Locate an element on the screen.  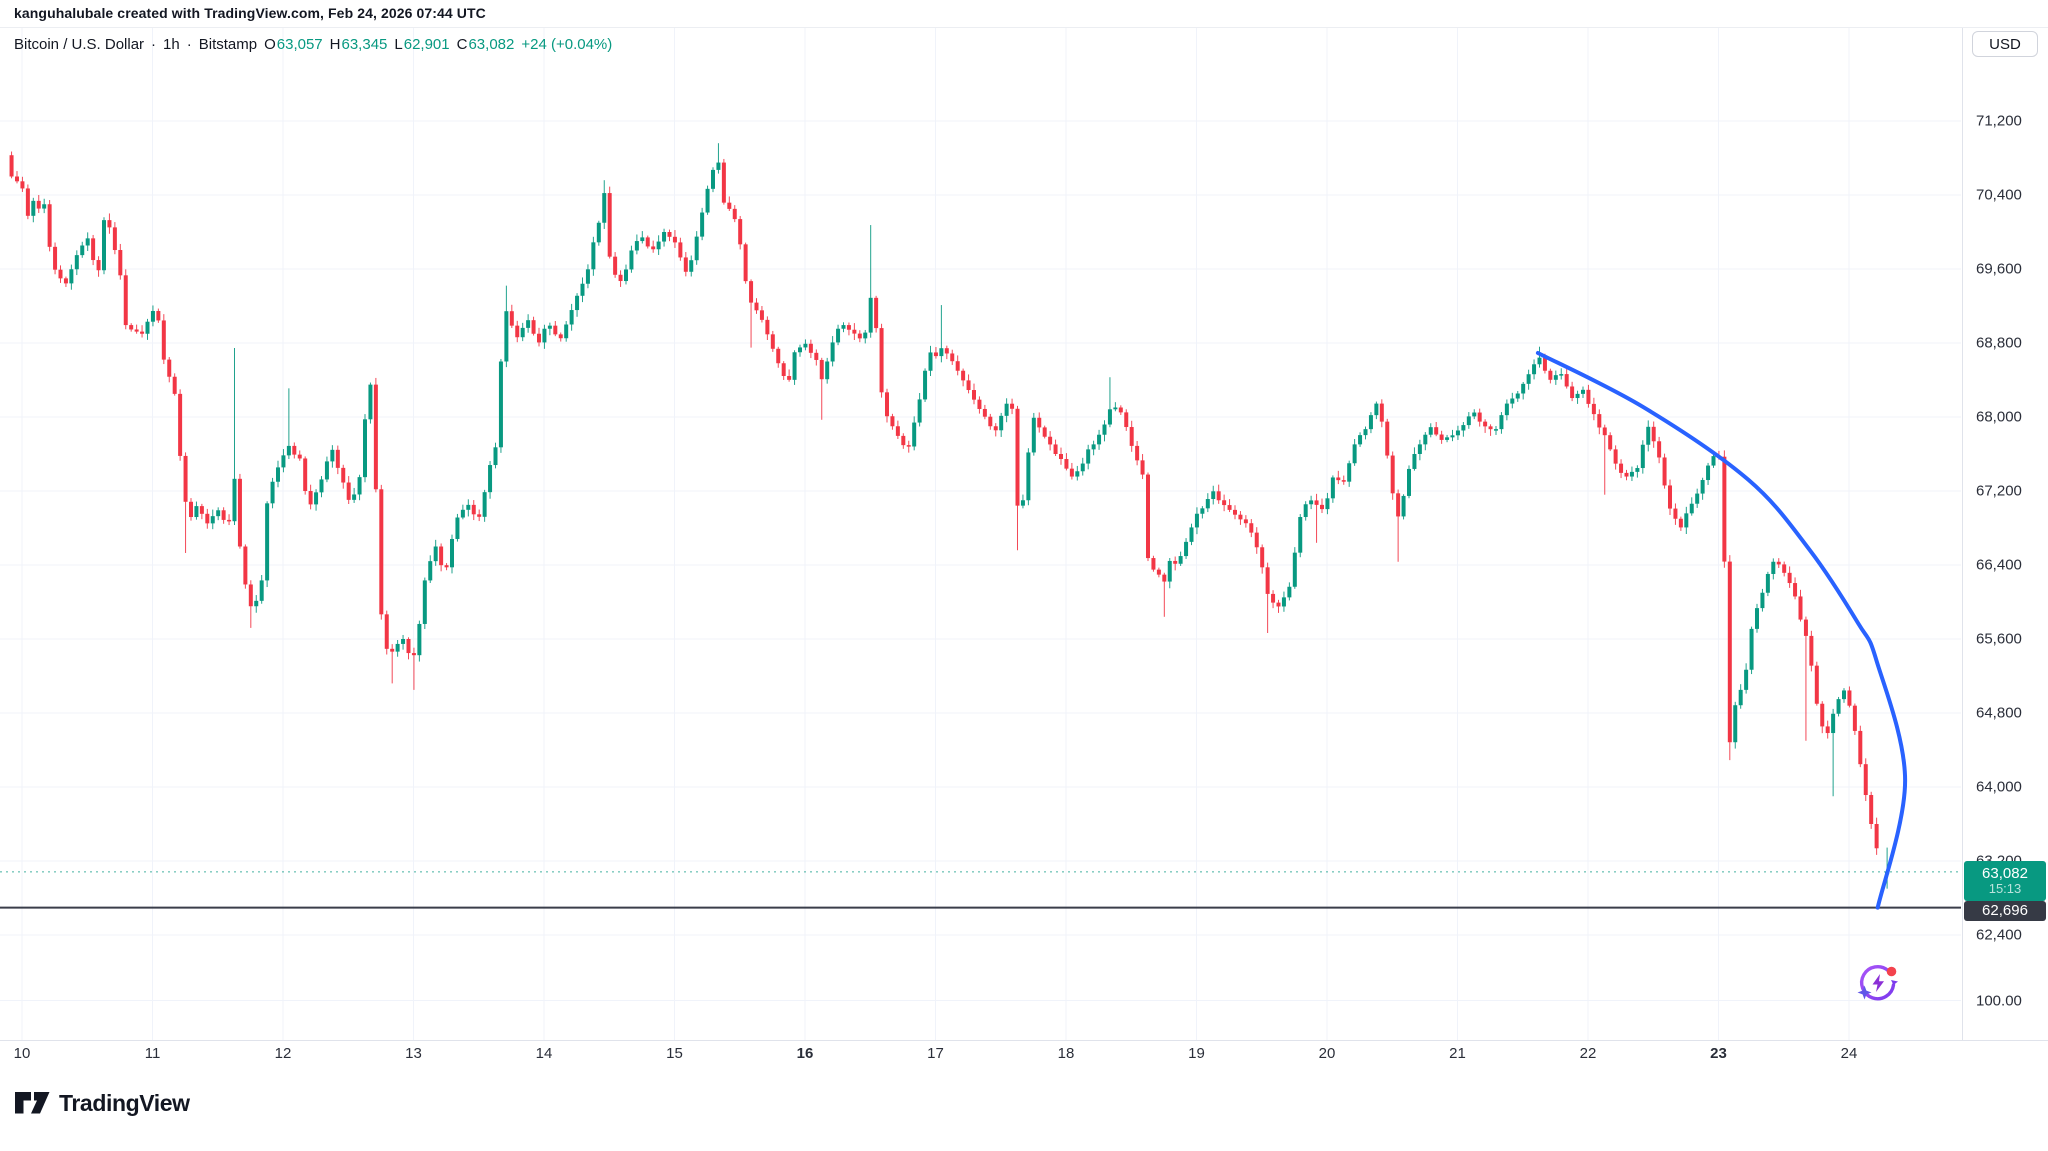
exchange-label: Bitstamp is located at coordinates (228, 44).